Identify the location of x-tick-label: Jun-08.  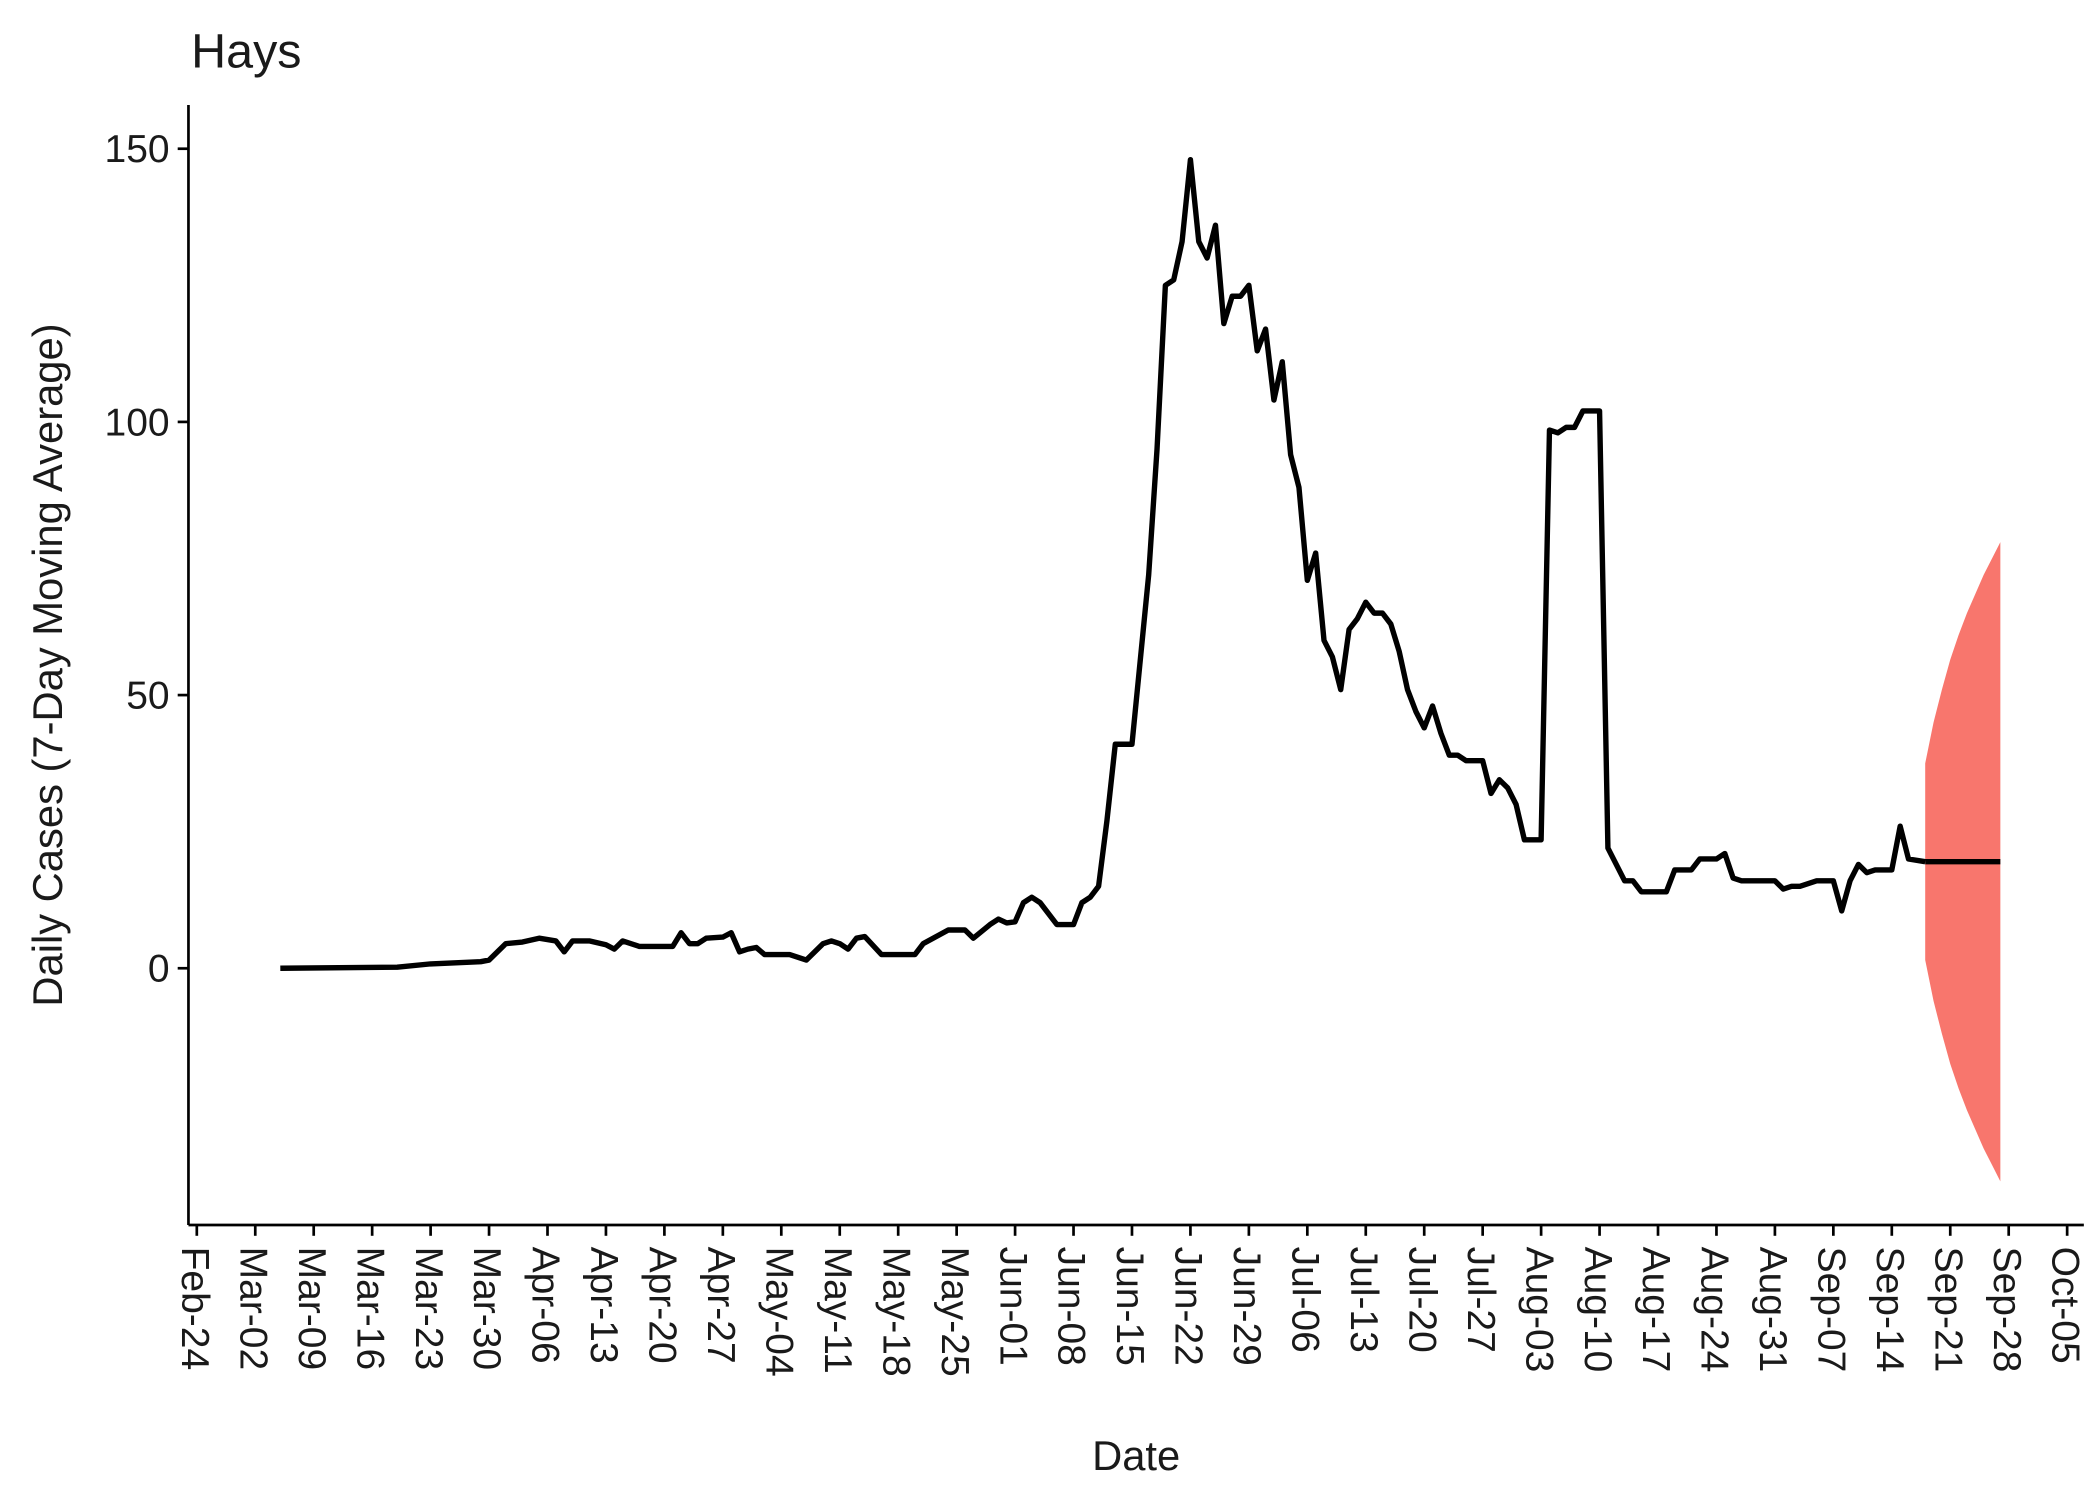
(1071, 1306).